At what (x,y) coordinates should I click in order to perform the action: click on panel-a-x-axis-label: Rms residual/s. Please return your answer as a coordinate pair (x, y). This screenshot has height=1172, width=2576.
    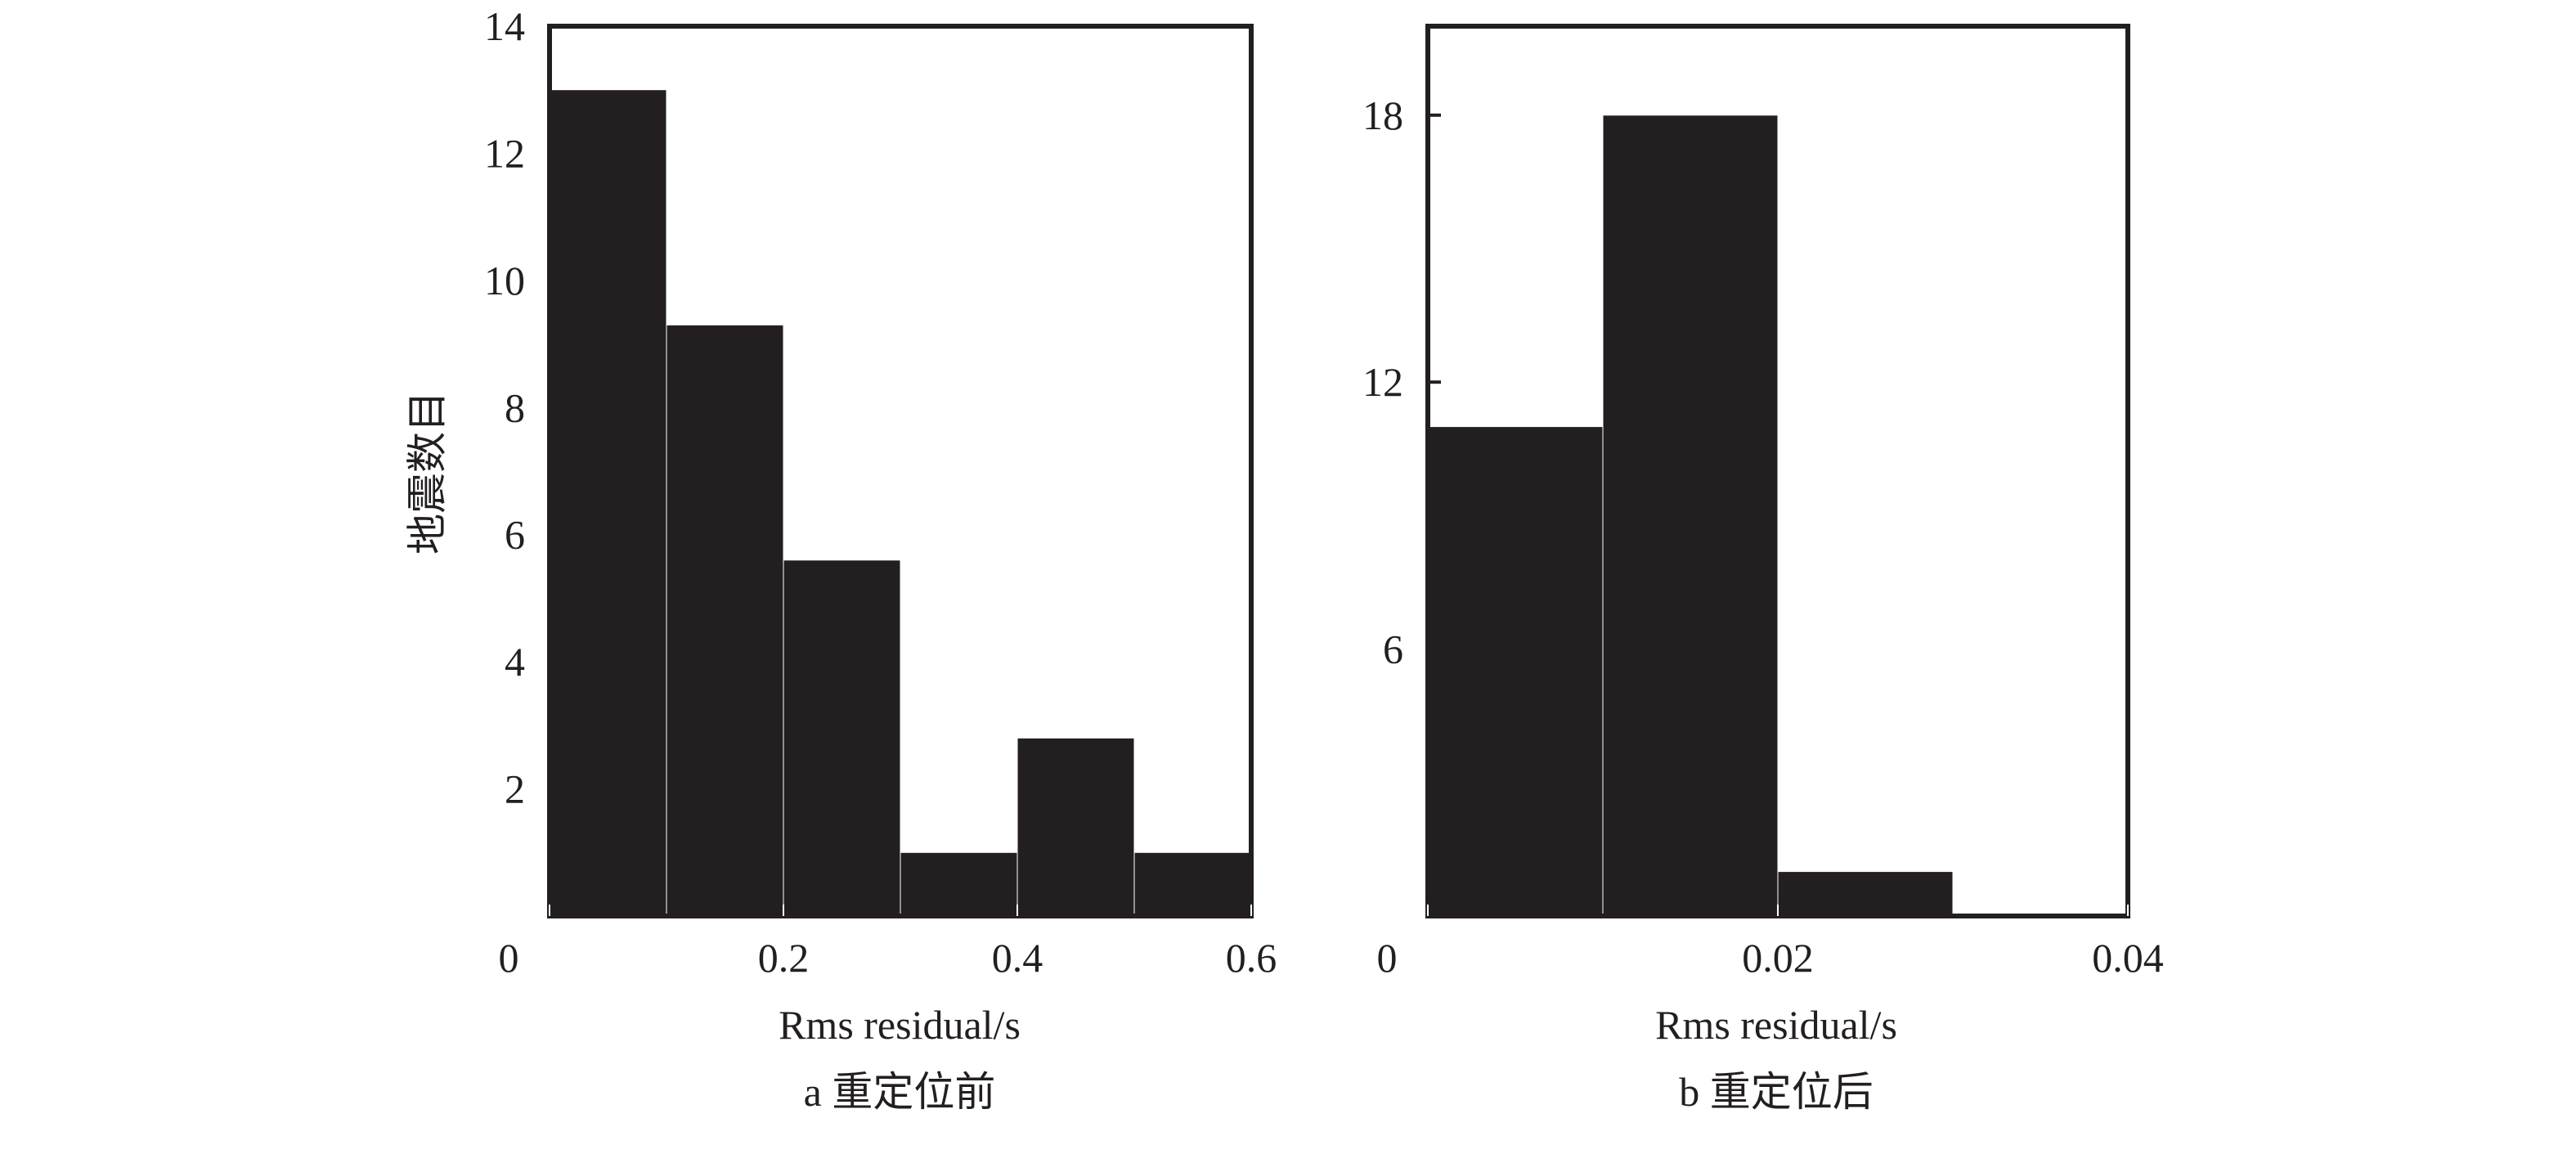
    Looking at the image, I should click on (900, 1025).